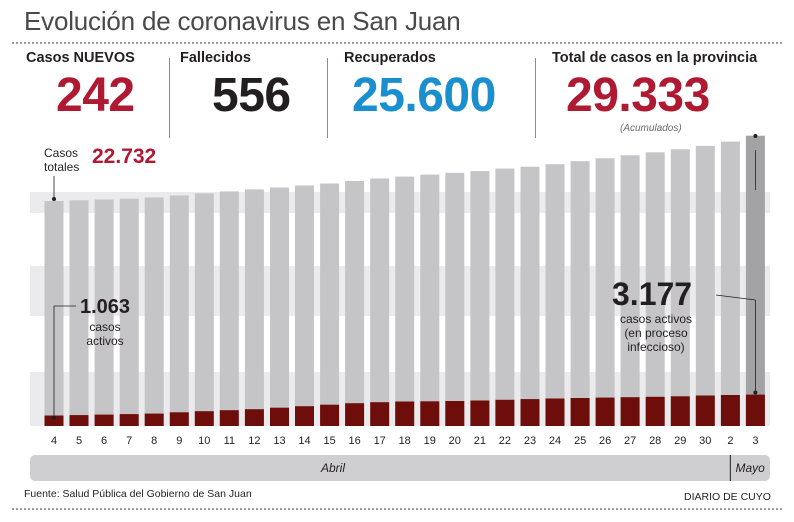 The width and height of the screenshot is (794, 522). I want to click on x-tick-label: 27, so click(630, 441).